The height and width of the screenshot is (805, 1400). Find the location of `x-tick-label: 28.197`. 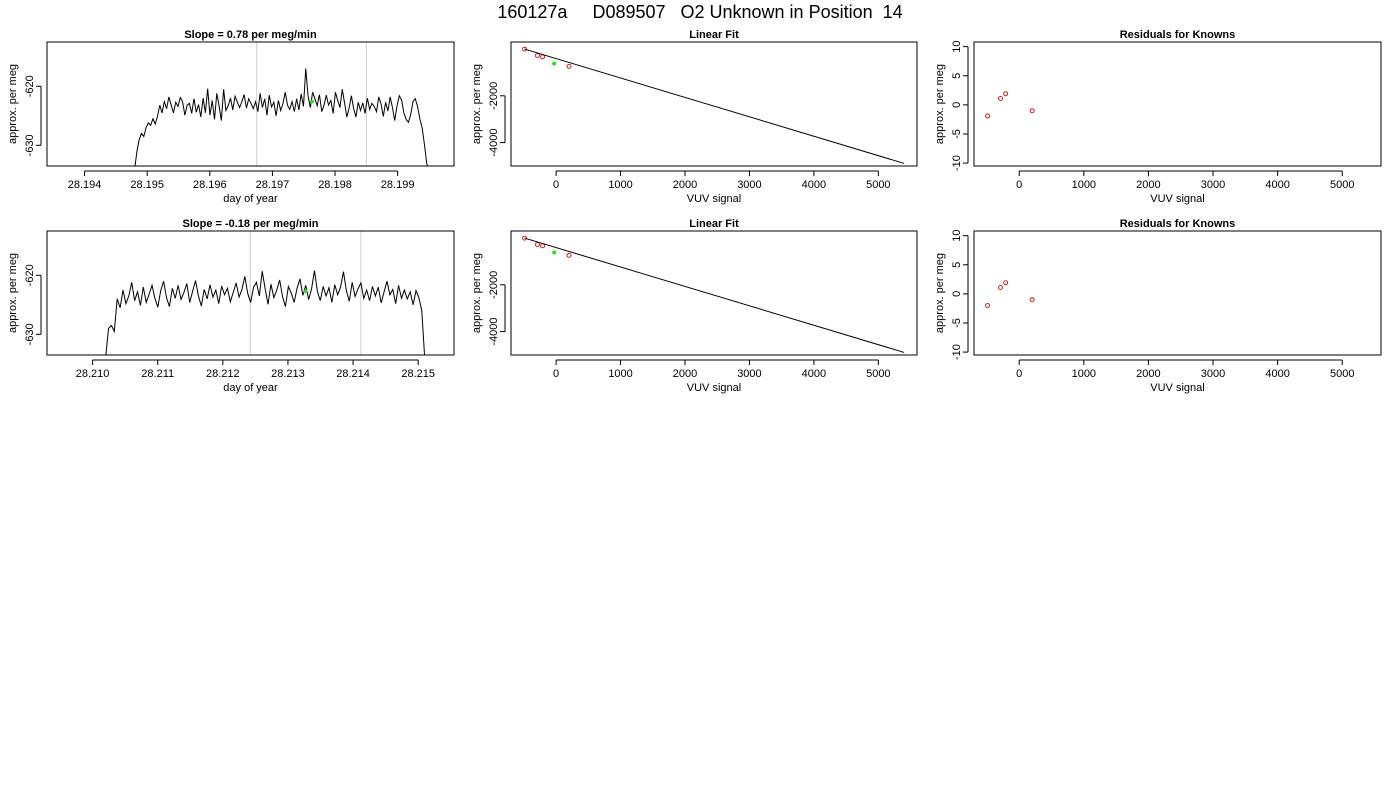

x-tick-label: 28.197 is located at coordinates (273, 185).